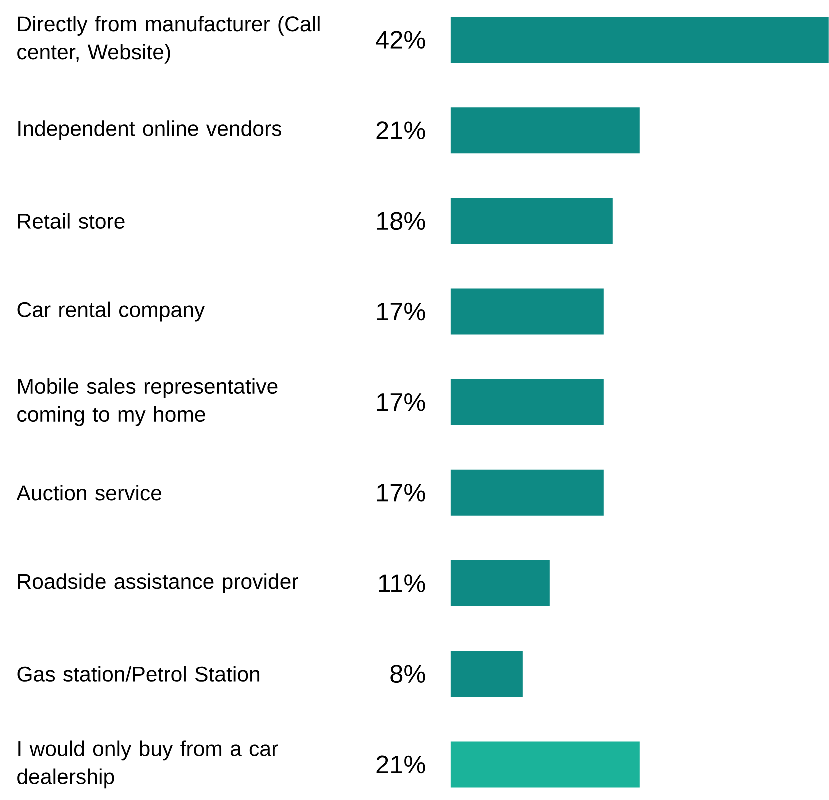  What do you see at coordinates (71, 221) in the screenshot?
I see `y-tick-label: Retail store` at bounding box center [71, 221].